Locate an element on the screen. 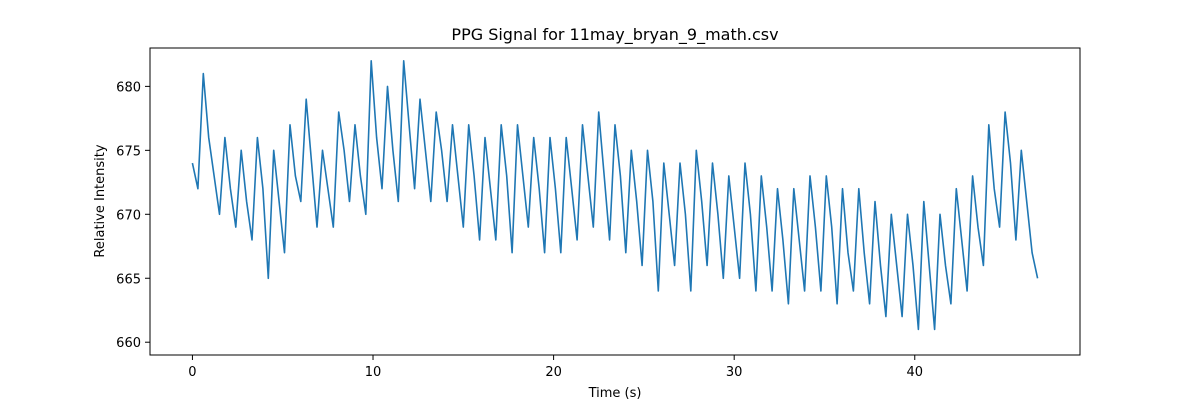 The height and width of the screenshot is (404, 1200). x-tick-label: 30 is located at coordinates (734, 372).